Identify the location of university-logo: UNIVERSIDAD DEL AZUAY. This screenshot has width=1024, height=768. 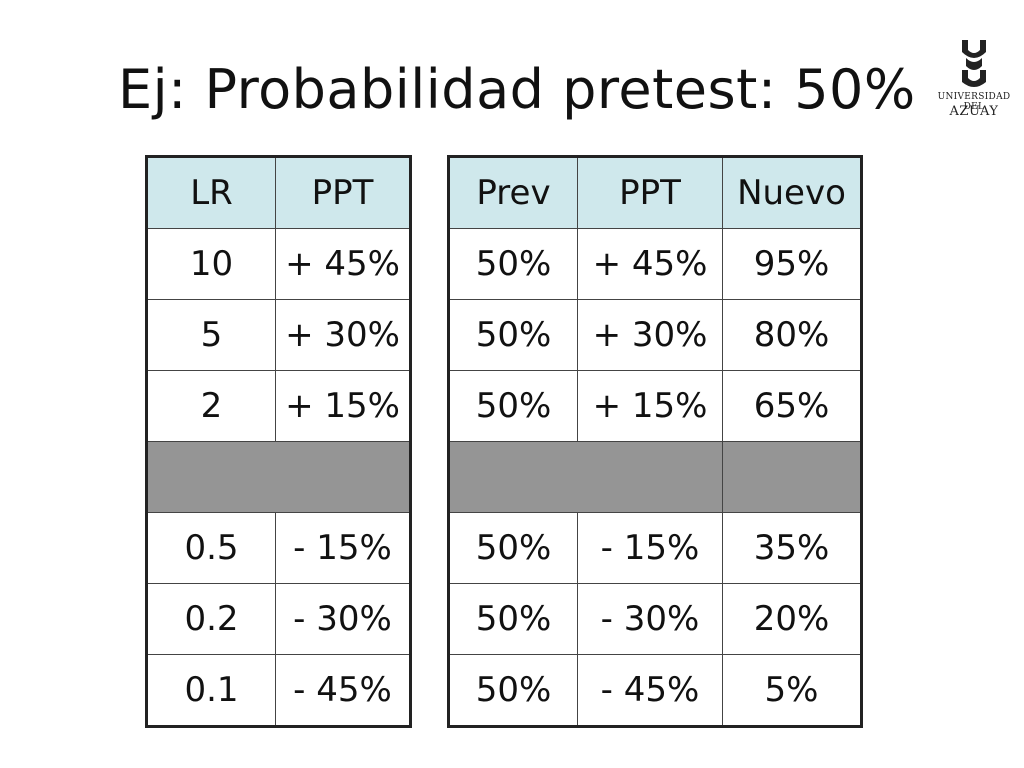
(974, 78).